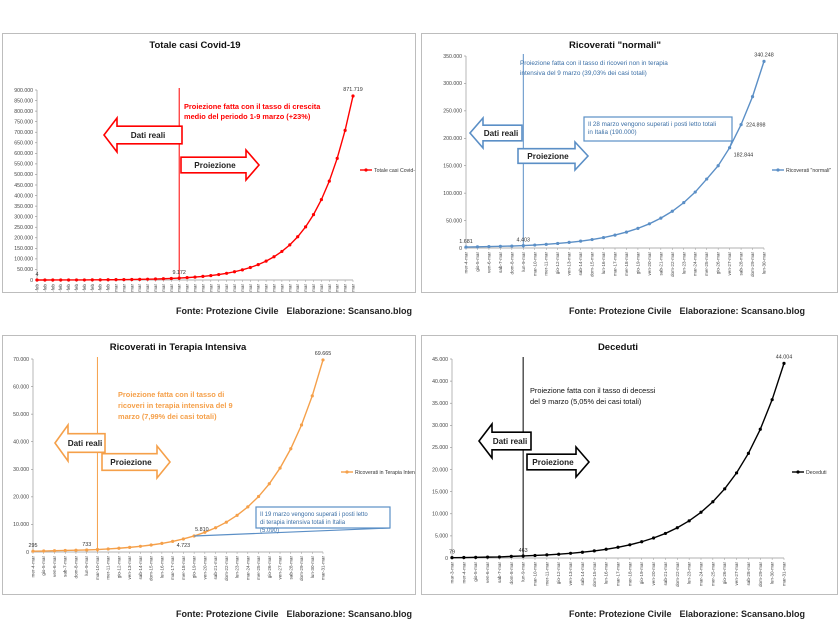 This screenshot has width=839, height=624. Describe the element at coordinates (385, 473) in the screenshot. I see `legend-label: Ricoverati in Terapia Intensiva` at that location.